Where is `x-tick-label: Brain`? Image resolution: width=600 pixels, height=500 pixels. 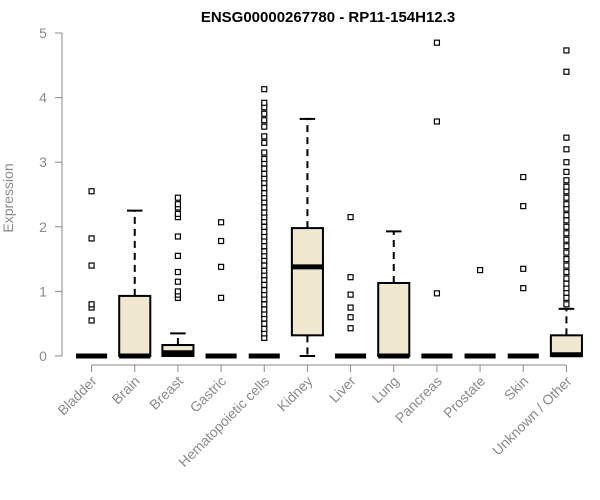 x-tick-label: Brain is located at coordinates (125, 390).